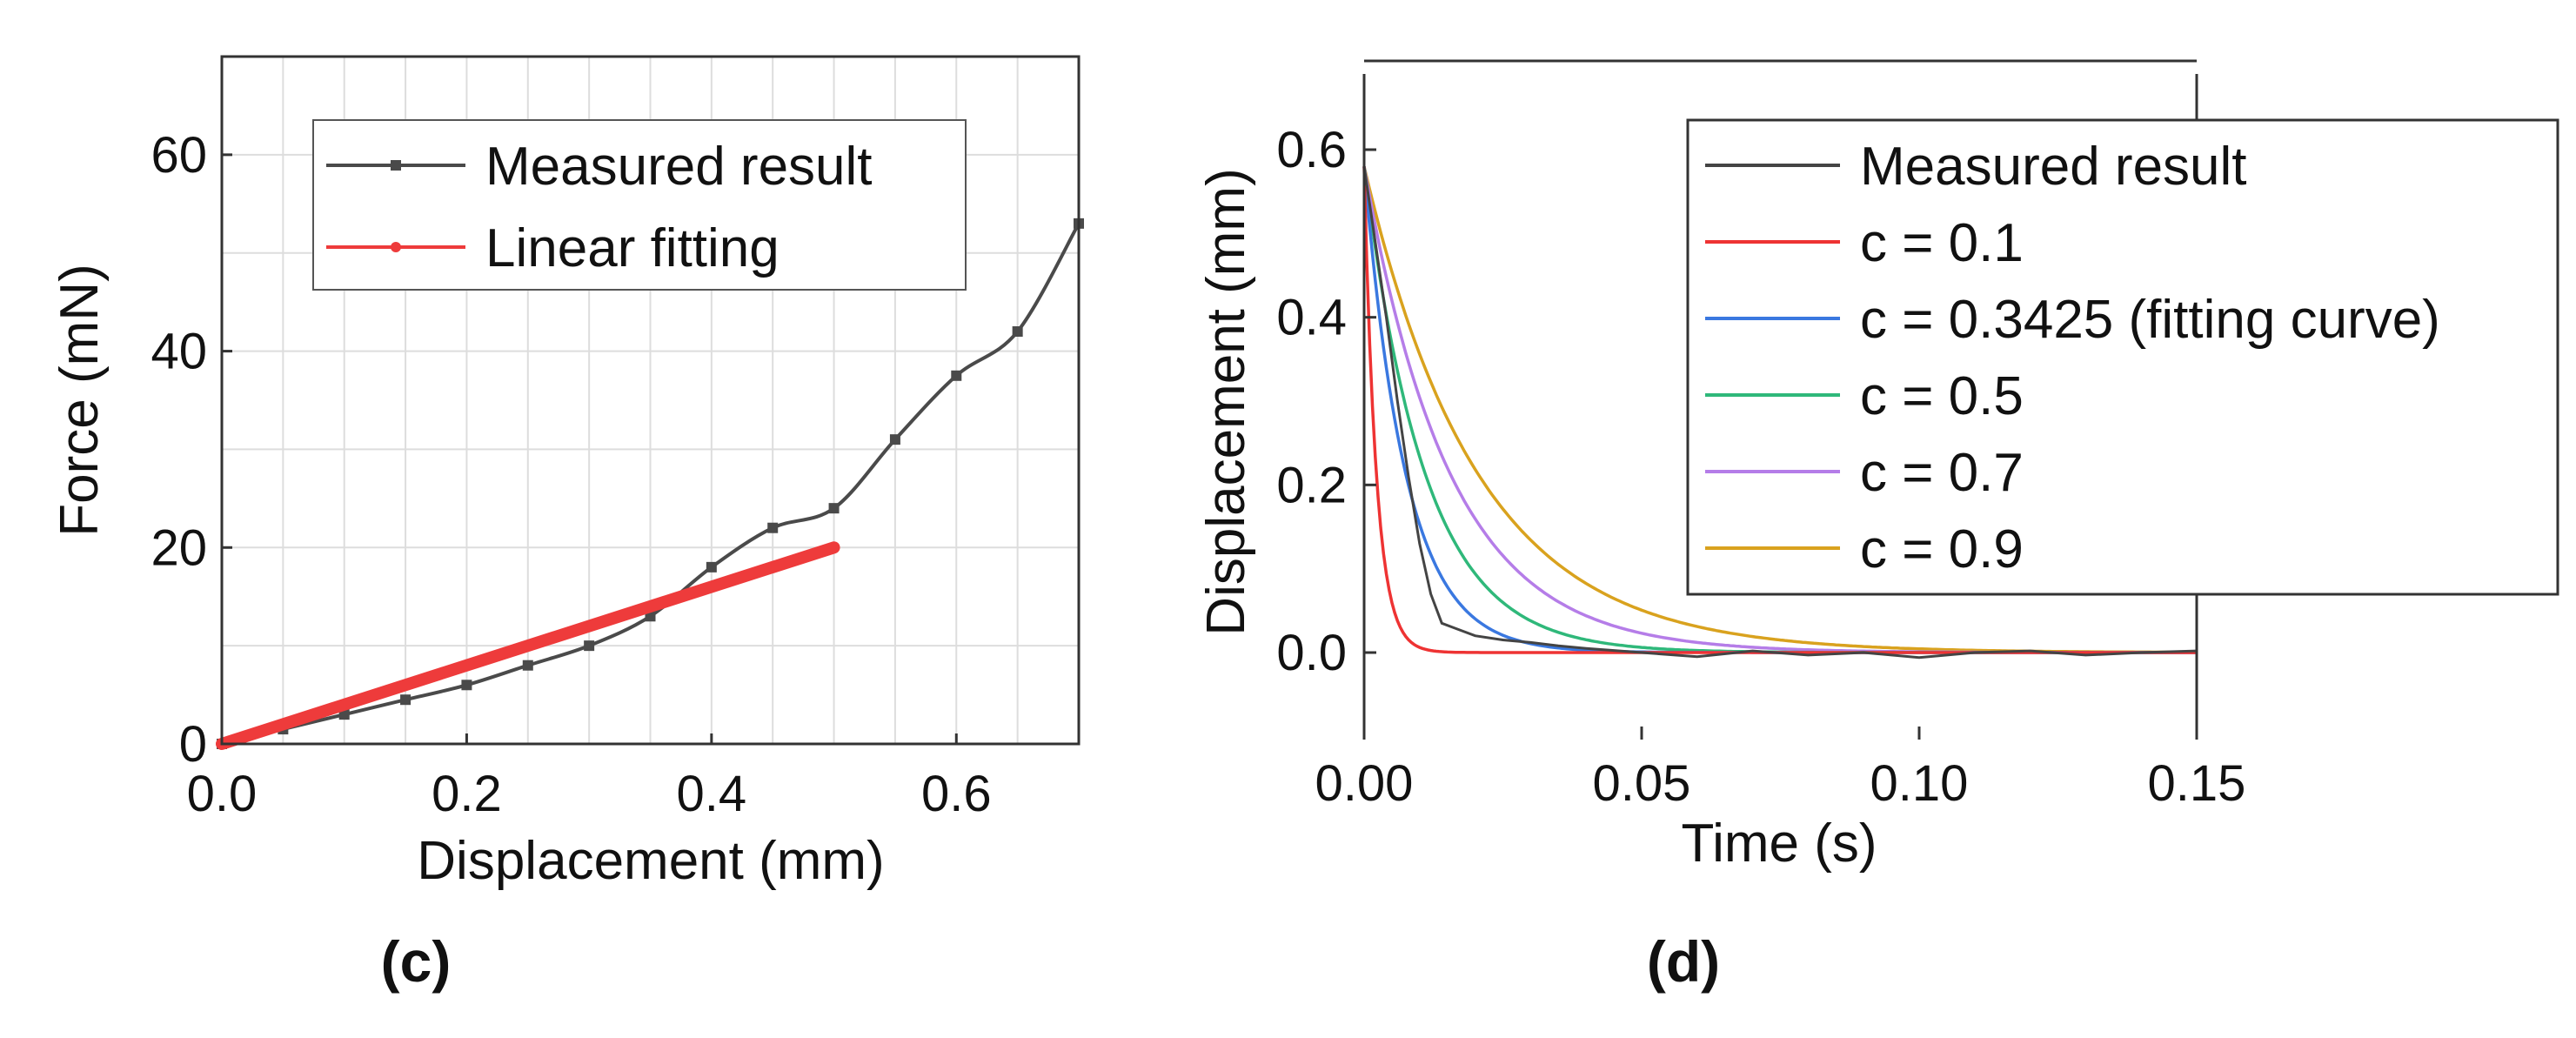  What do you see at coordinates (2053, 167) in the screenshot?
I see `legend-label: Measured result` at bounding box center [2053, 167].